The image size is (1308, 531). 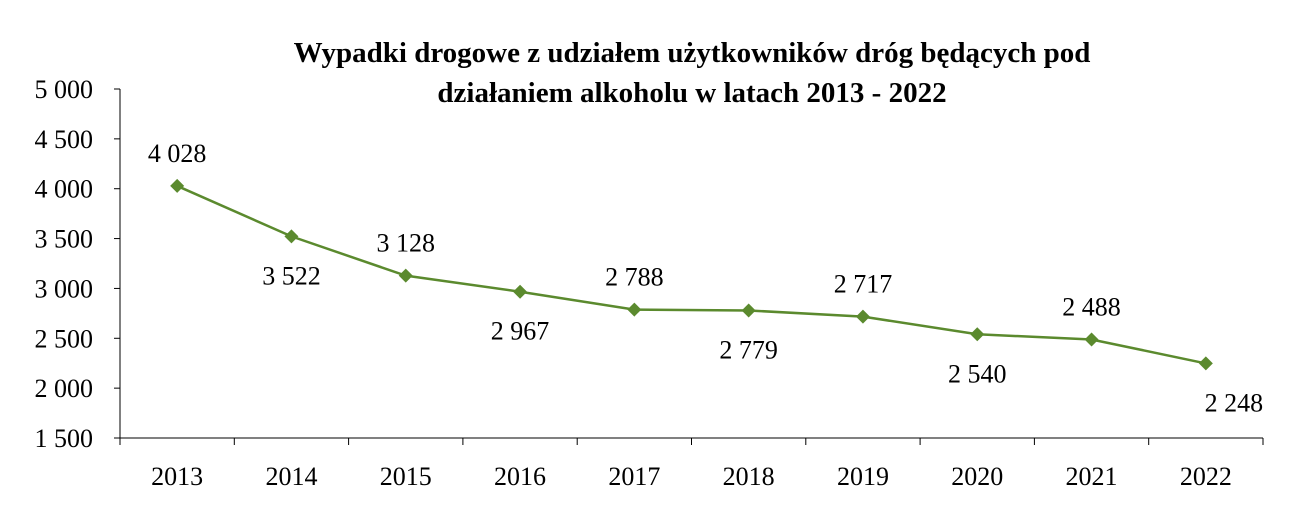 What do you see at coordinates (64, 89) in the screenshot?
I see `y-tick-label: 5 000` at bounding box center [64, 89].